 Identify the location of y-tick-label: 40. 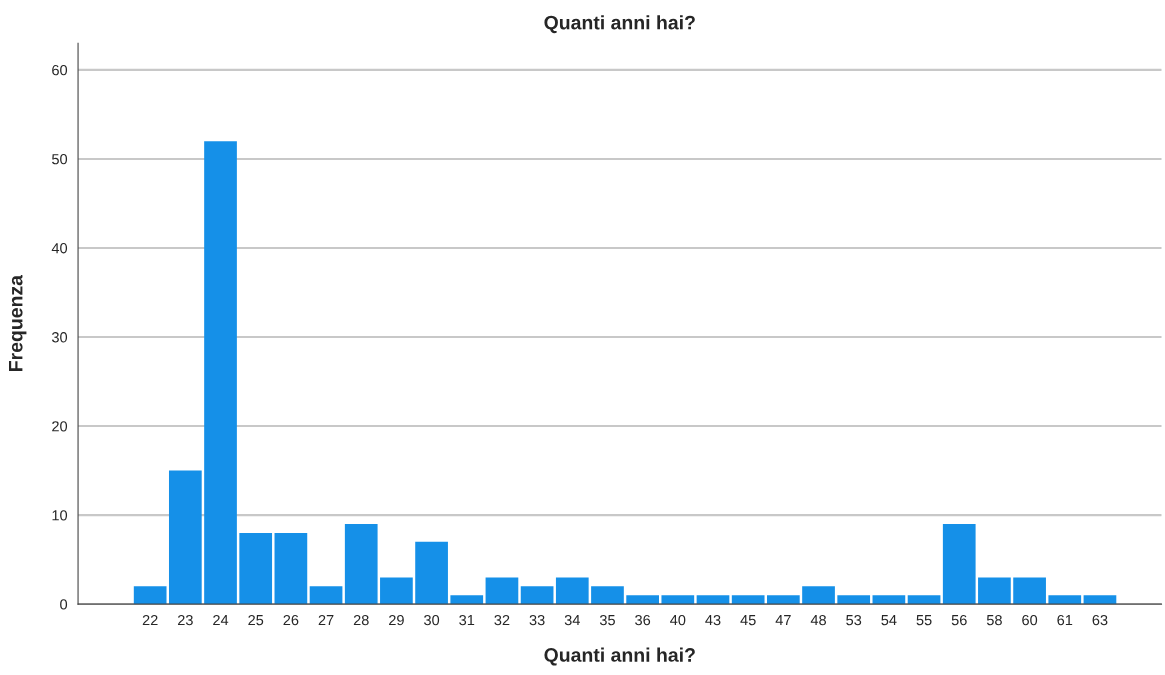
(59, 248).